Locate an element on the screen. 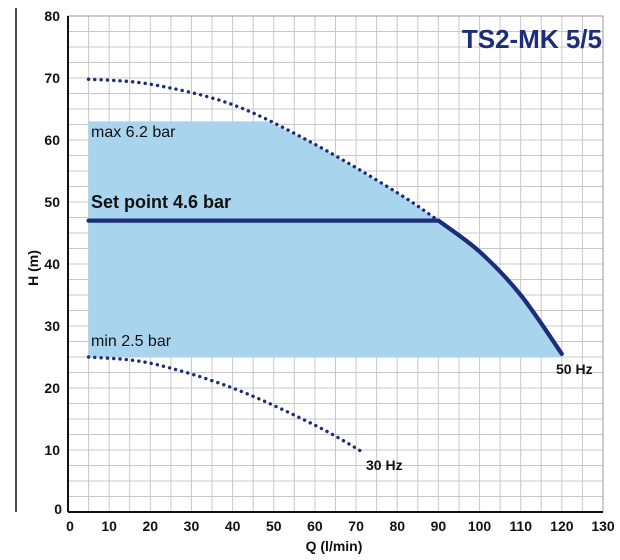  min-pressure-label: min 2.5 bar is located at coordinates (131, 341).